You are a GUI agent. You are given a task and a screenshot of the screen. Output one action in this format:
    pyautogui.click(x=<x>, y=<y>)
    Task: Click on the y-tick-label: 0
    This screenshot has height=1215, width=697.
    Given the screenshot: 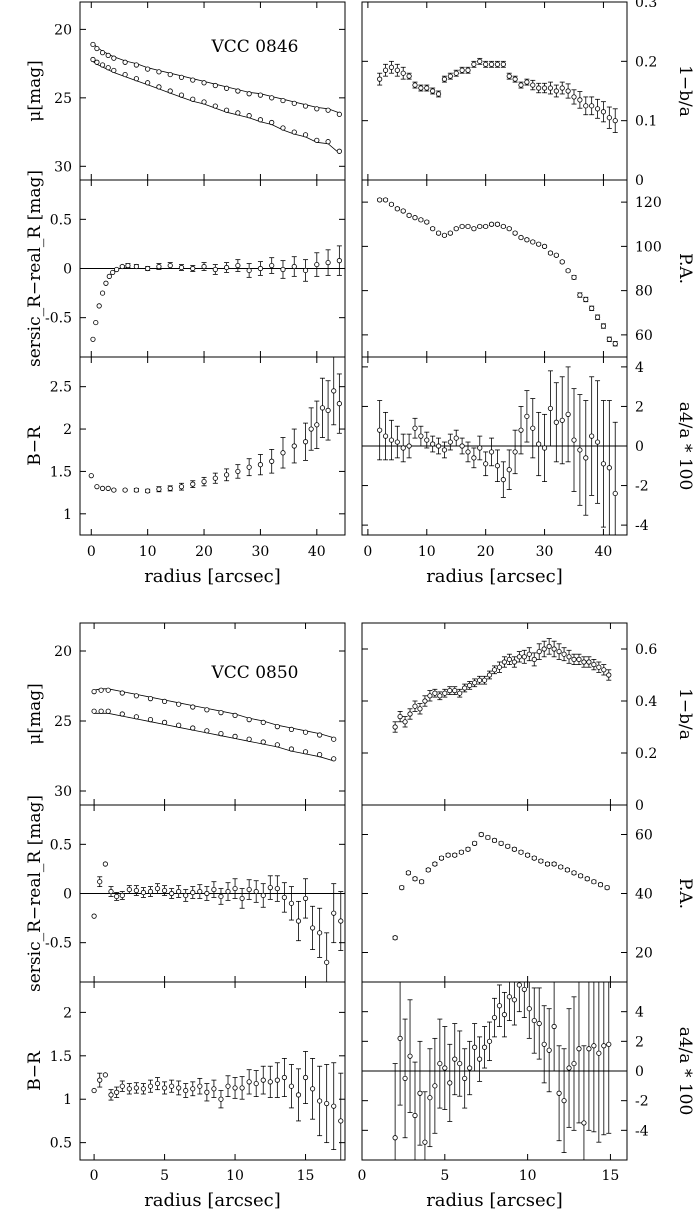 What is the action you would take?
    pyautogui.click(x=639, y=447)
    